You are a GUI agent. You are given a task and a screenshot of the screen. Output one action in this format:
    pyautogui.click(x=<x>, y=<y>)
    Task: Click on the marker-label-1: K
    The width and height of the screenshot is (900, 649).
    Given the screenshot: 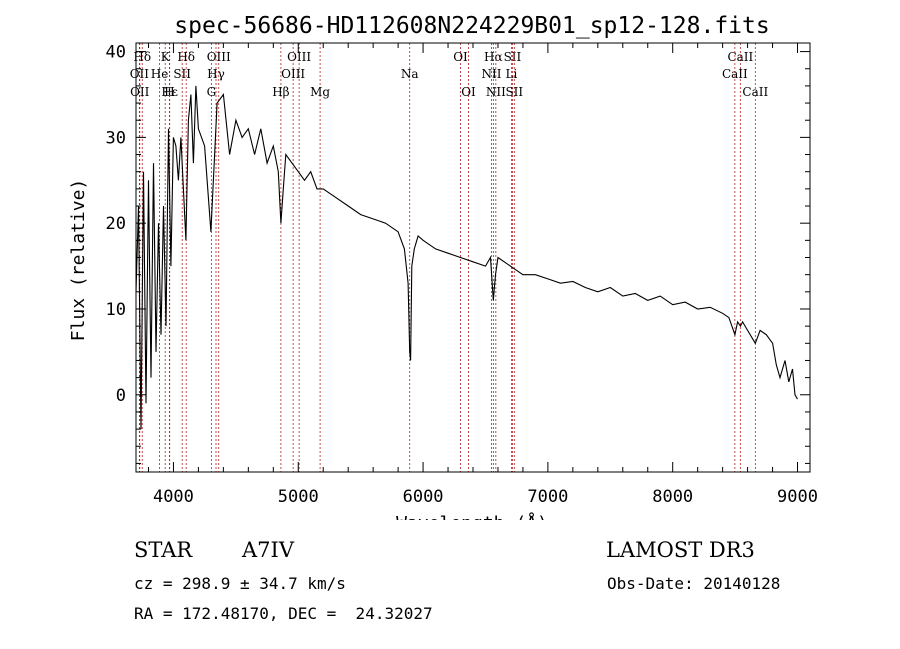 What is the action you would take?
    pyautogui.click(x=166, y=57)
    